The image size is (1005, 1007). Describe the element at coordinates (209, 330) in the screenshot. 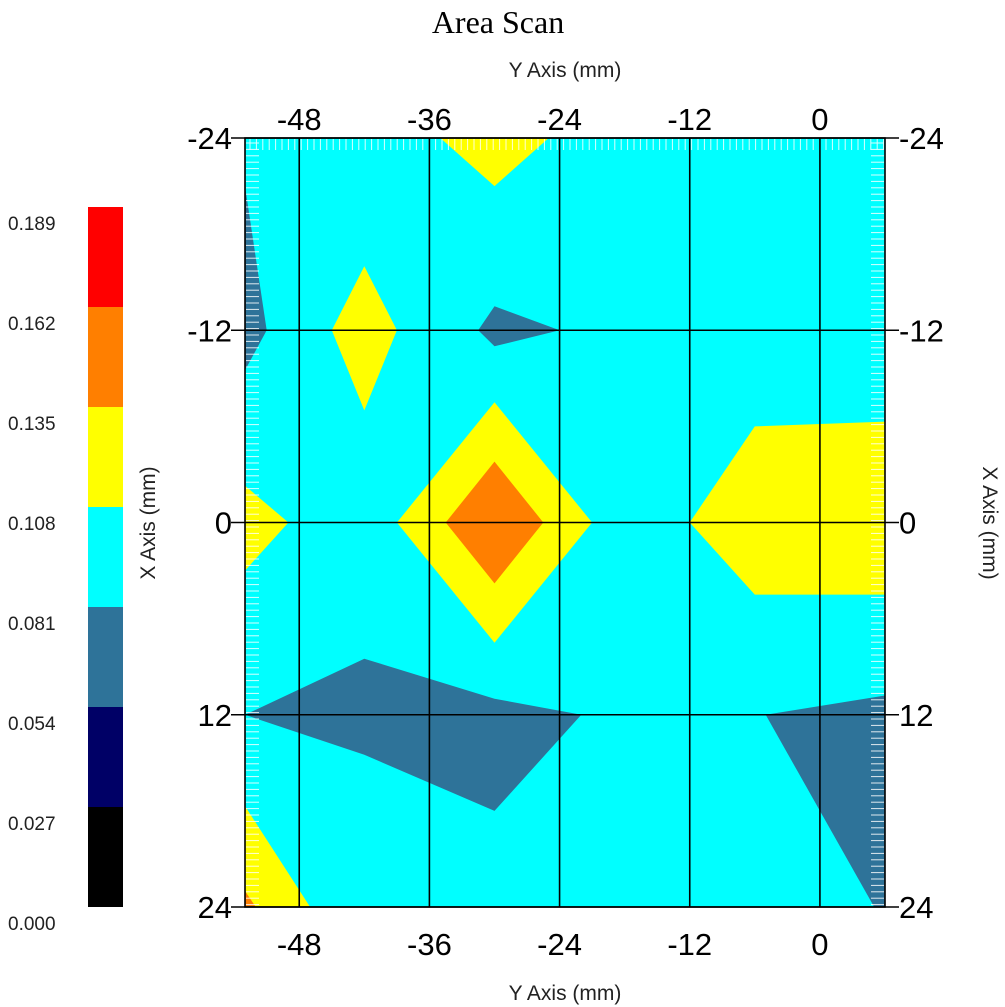

I see `y-tick-label-left: -12` at that location.